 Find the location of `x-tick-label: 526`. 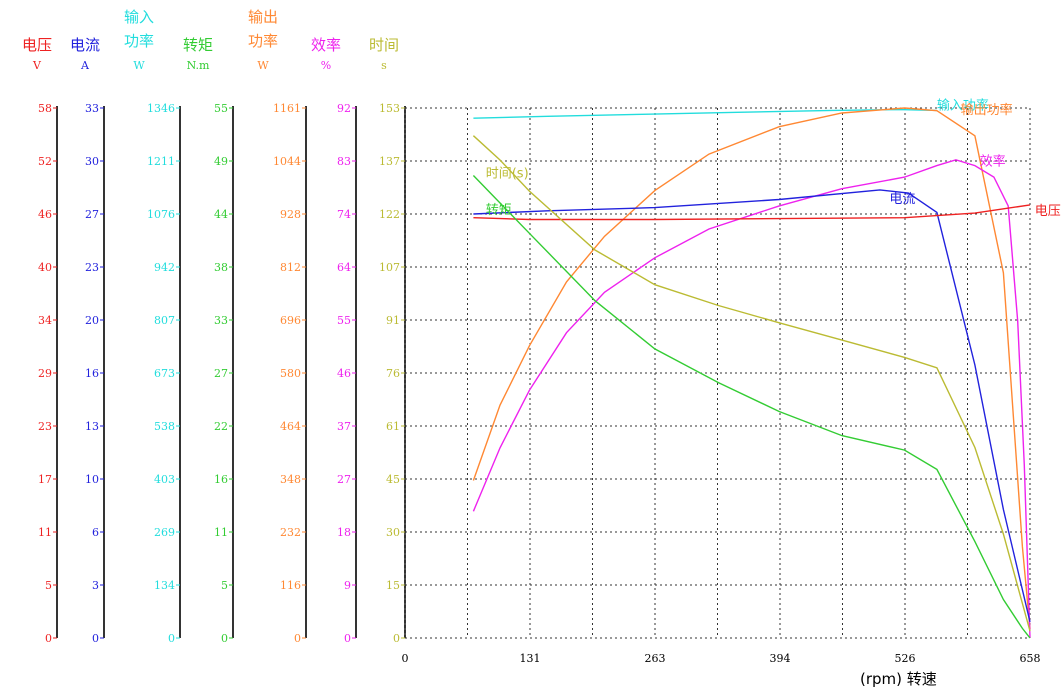

x-tick-label: 526 is located at coordinates (905, 658).